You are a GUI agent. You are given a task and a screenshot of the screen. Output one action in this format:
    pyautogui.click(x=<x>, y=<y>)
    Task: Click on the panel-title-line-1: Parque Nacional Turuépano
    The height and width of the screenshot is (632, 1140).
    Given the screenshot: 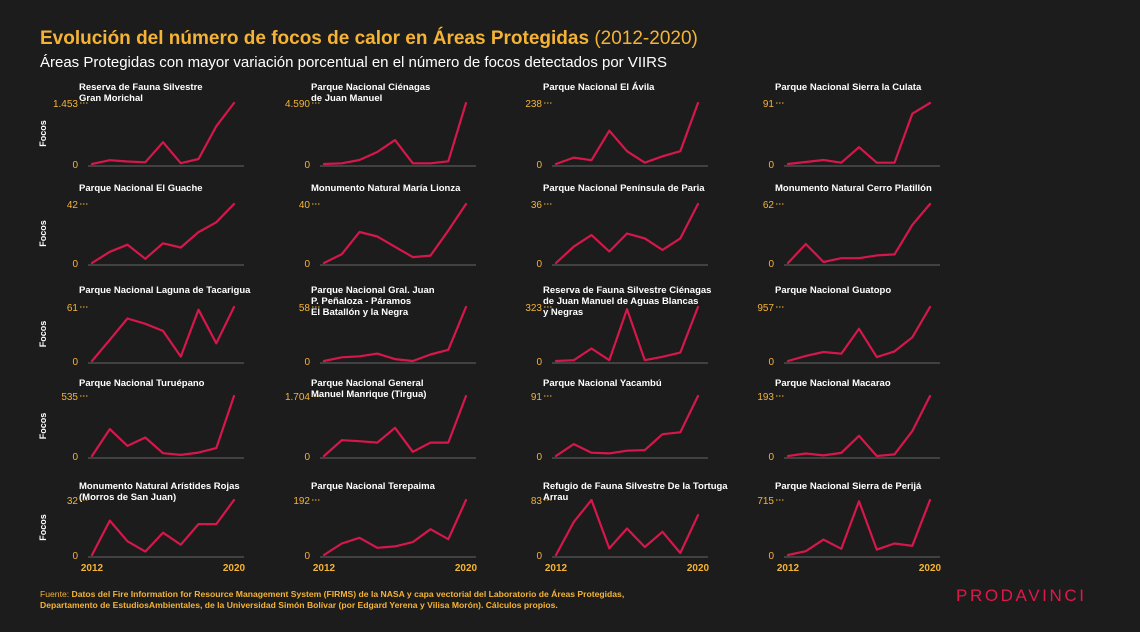 What is the action you would take?
    pyautogui.click(x=142, y=383)
    